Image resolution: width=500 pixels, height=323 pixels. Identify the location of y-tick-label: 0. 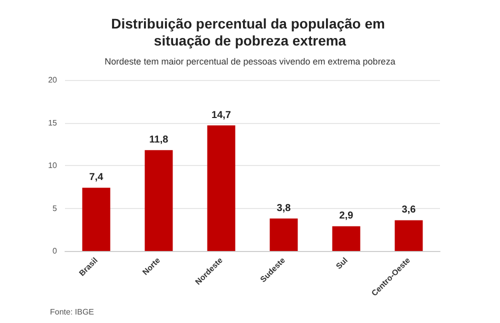
(55, 251).